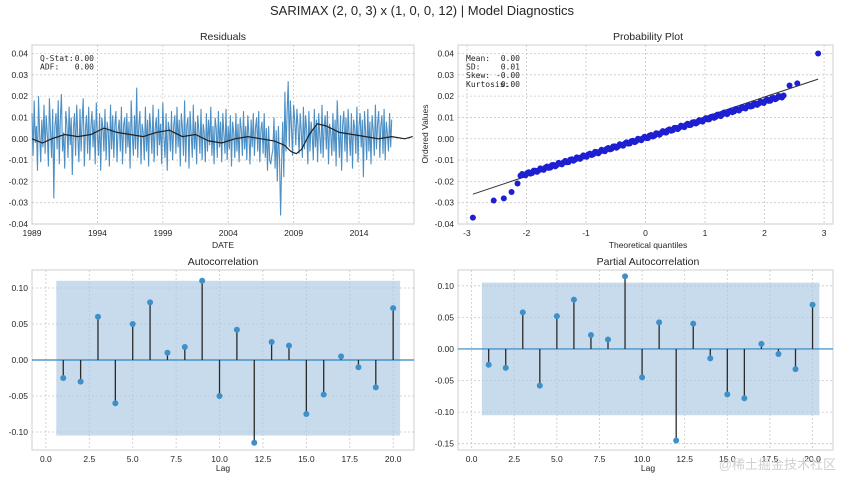 The width and height of the screenshot is (844, 479). I want to click on y-tick-label: -0.02, so click(445, 181).